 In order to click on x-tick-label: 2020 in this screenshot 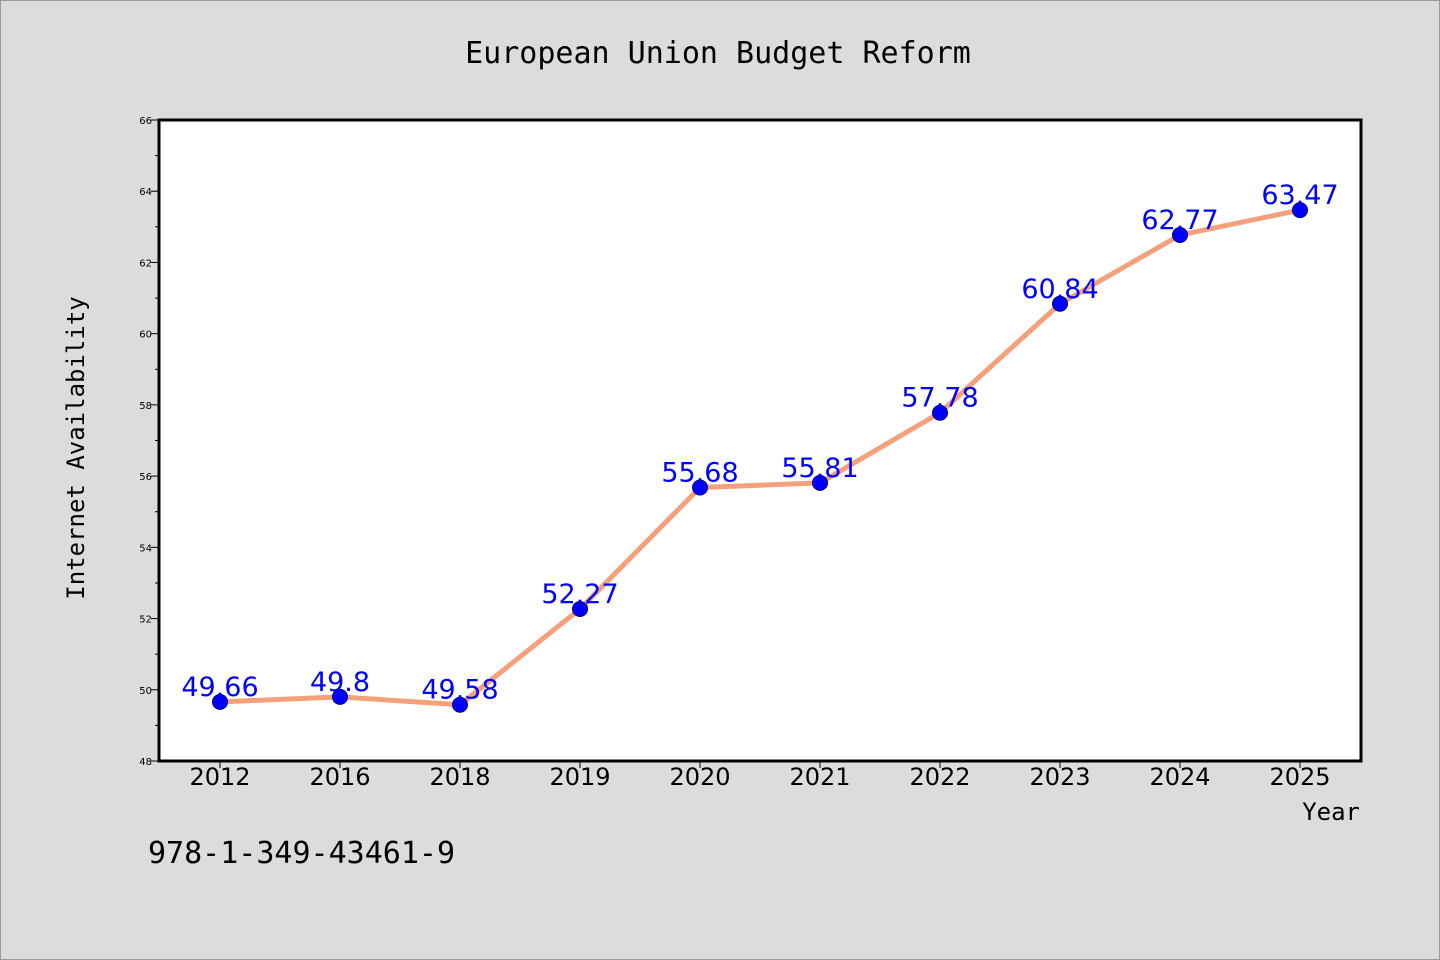, I will do `click(699, 777)`.